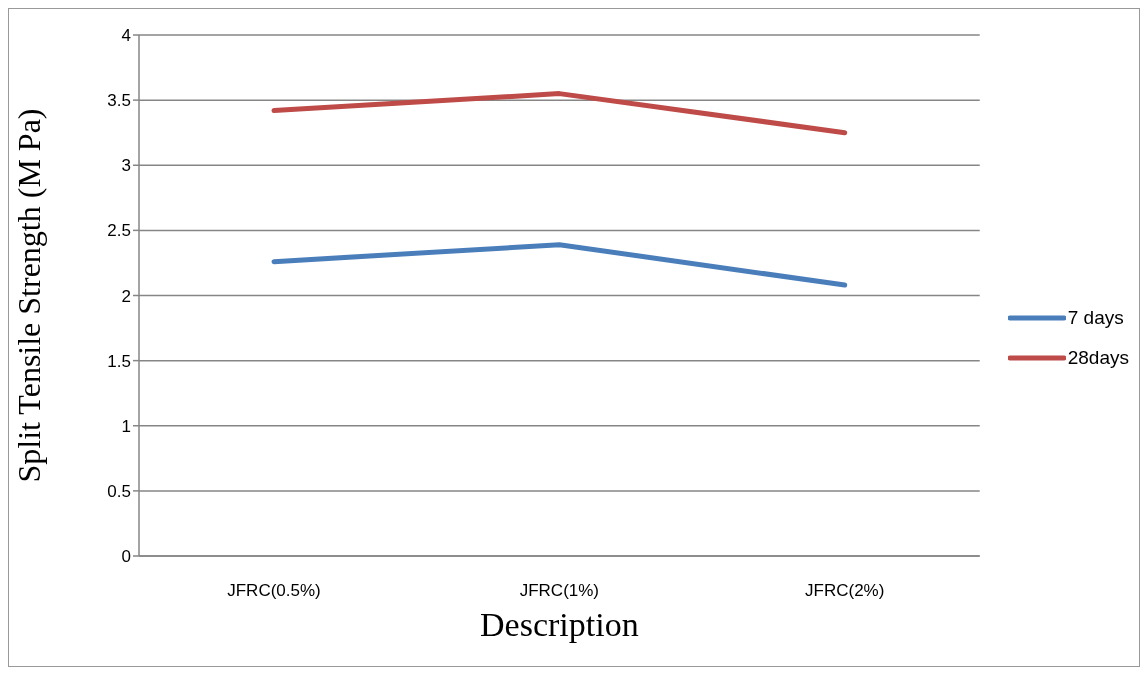 The width and height of the screenshot is (1148, 675). I want to click on y-tick-label: 4, so click(126, 36).